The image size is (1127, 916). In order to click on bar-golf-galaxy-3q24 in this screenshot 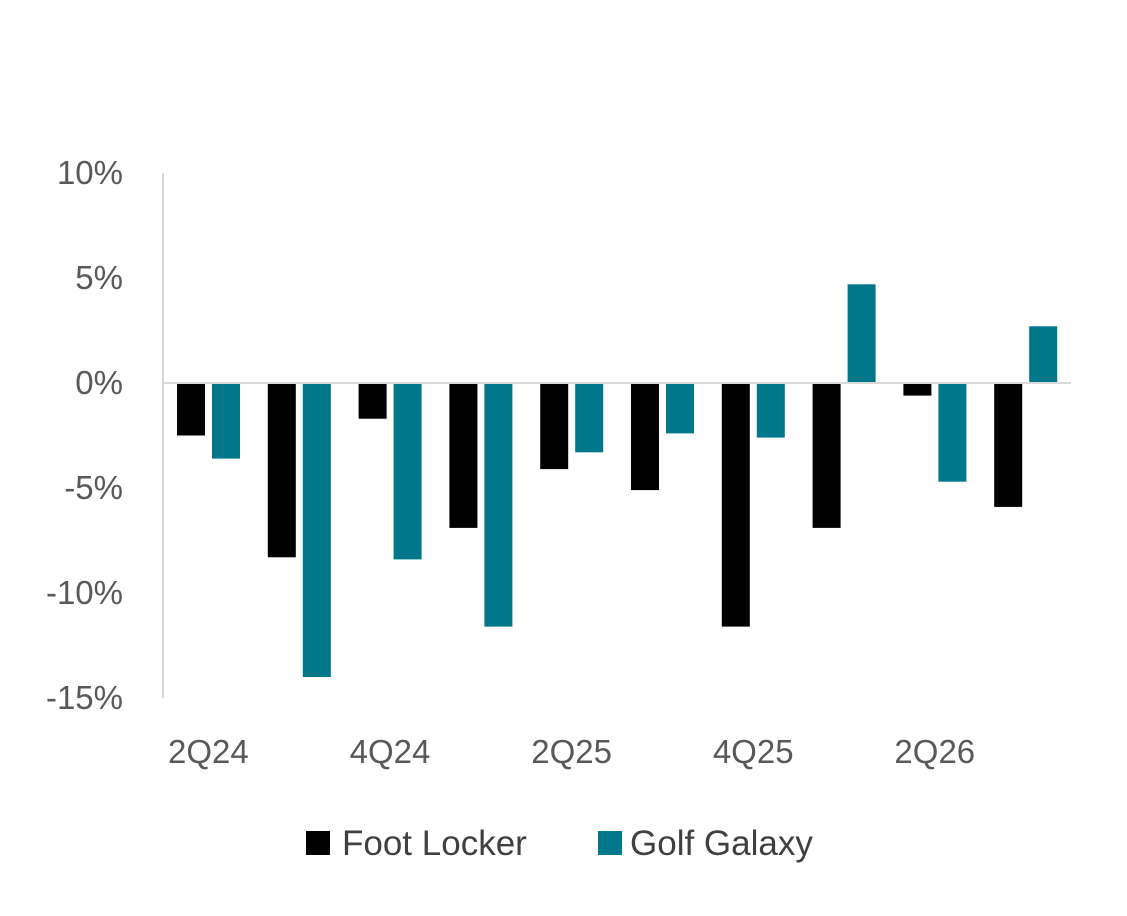, I will do `click(316, 530)`.